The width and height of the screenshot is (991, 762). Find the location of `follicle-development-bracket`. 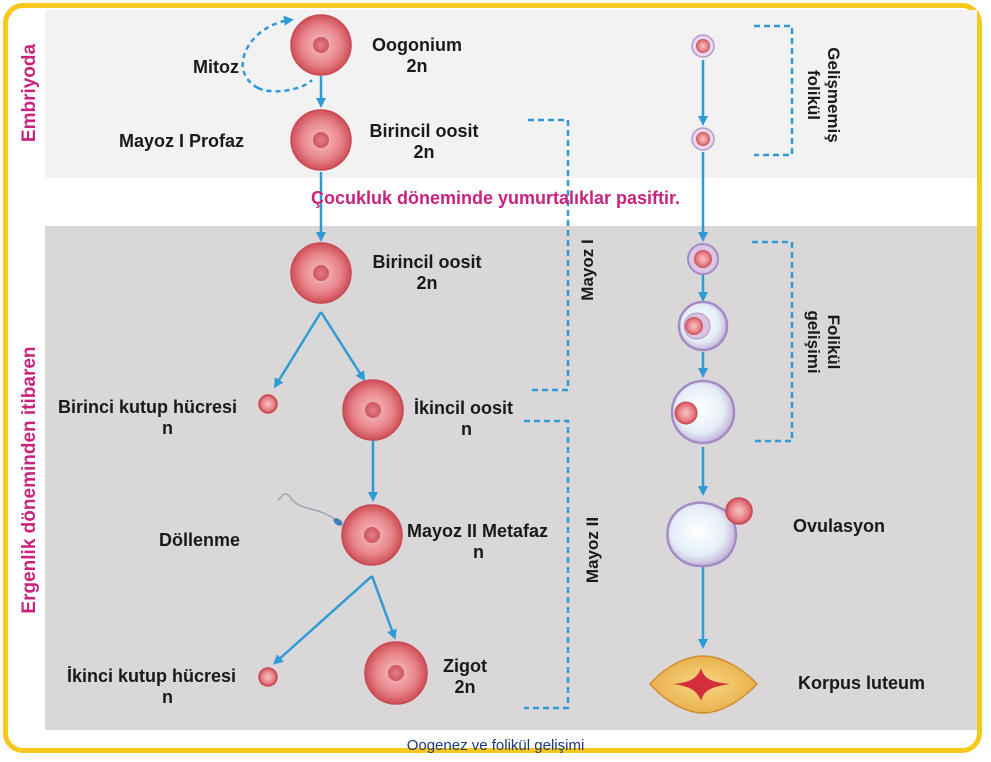

follicle-development-bracket is located at coordinates (773, 341).